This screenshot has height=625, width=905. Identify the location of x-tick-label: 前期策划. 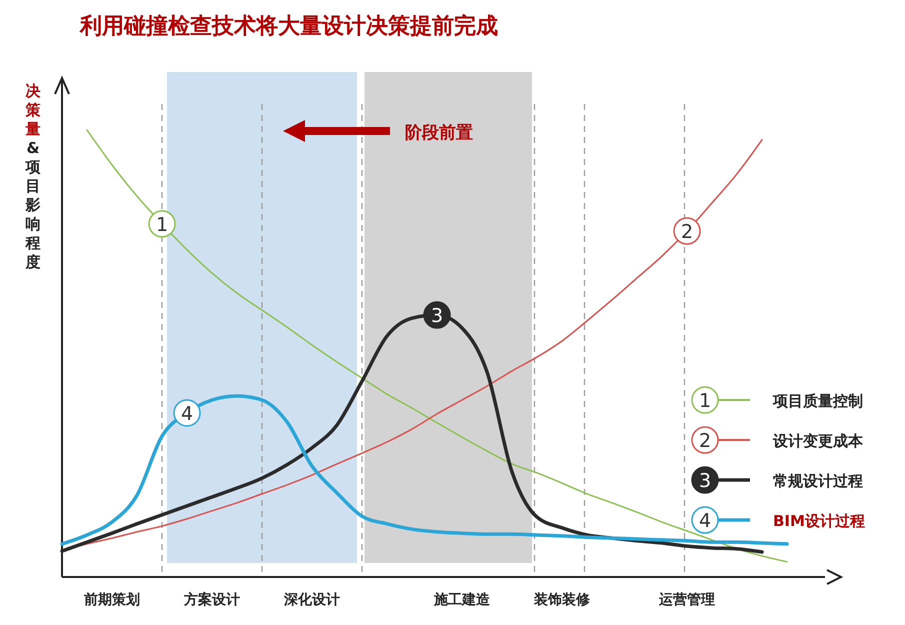
(111, 600).